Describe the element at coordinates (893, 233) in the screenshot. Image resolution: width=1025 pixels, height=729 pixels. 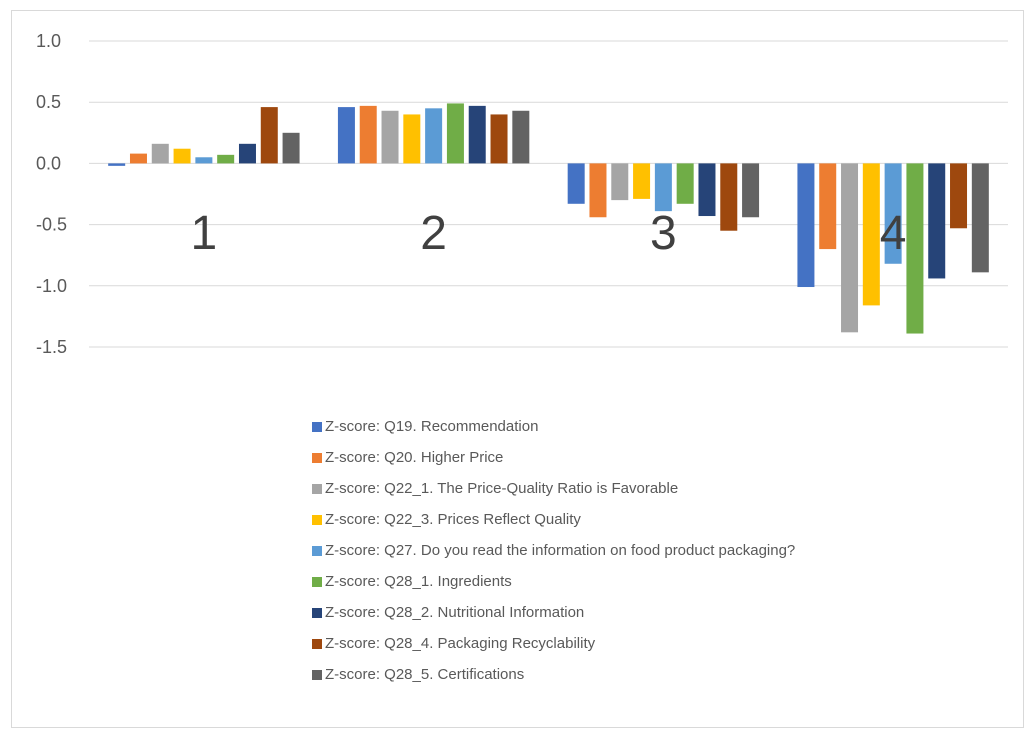
I see `category-label: 4` at that location.